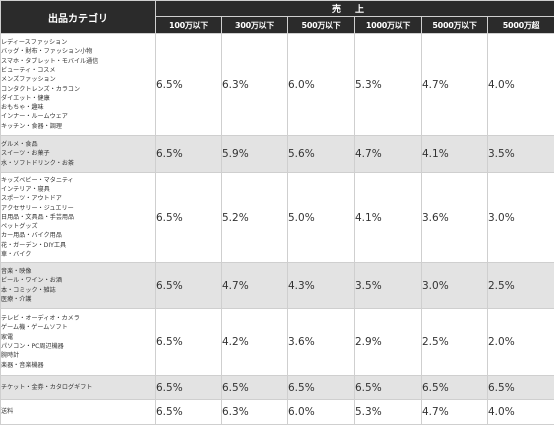  What do you see at coordinates (78, 299) in the screenshot?
I see `category-name: 医療・介護` at bounding box center [78, 299].